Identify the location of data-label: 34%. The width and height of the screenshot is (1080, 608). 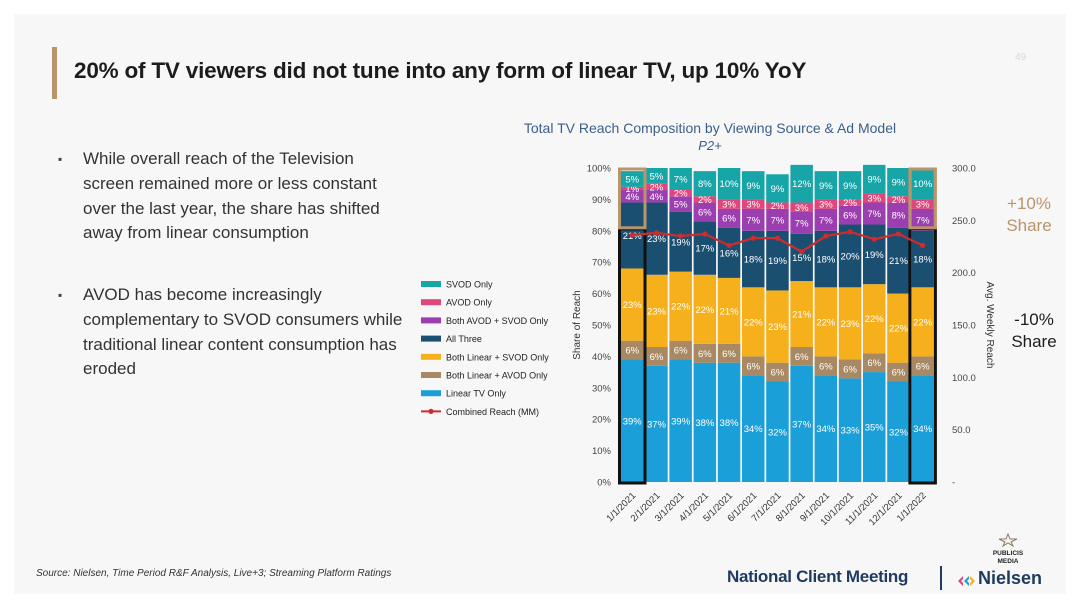
(754, 429).